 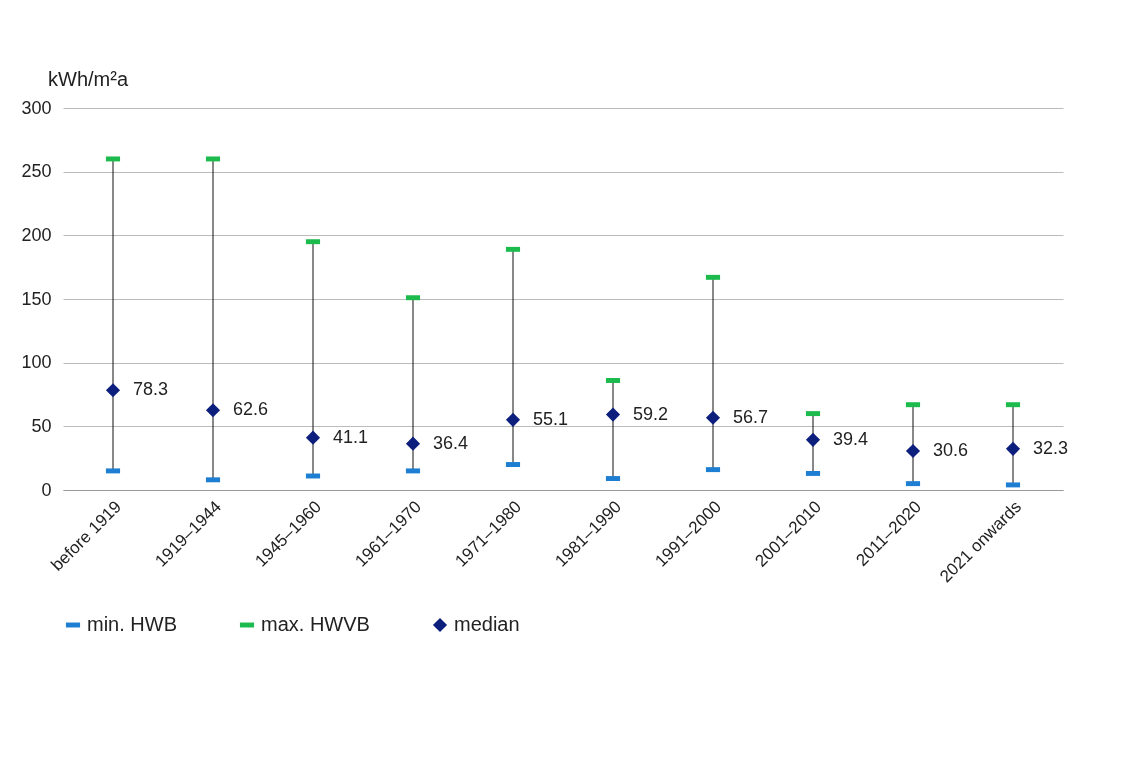 I want to click on data-label: 56.7, so click(x=751, y=416).